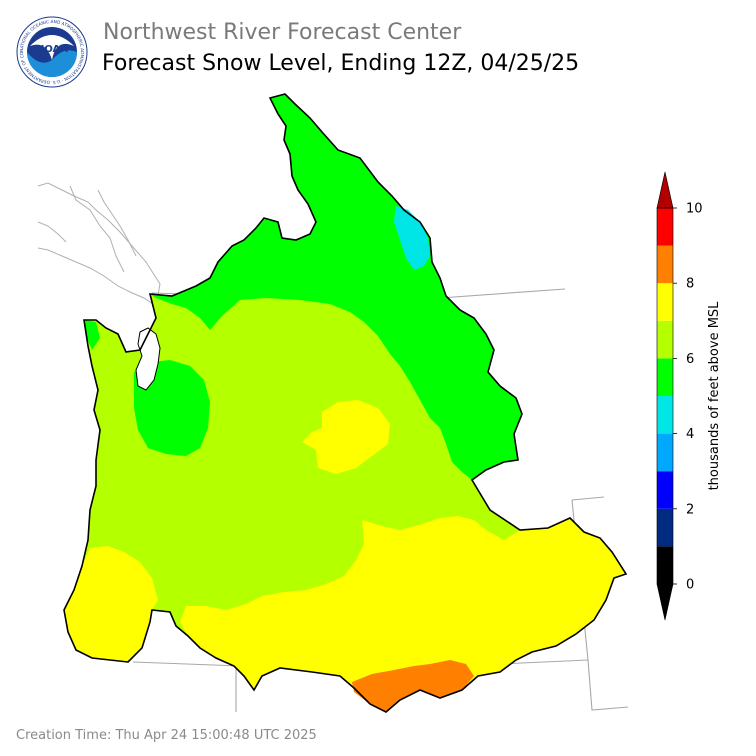 This screenshot has height=756, width=756. What do you see at coordinates (665, 602) in the screenshot?
I see `colorbar-under-arrow` at bounding box center [665, 602].